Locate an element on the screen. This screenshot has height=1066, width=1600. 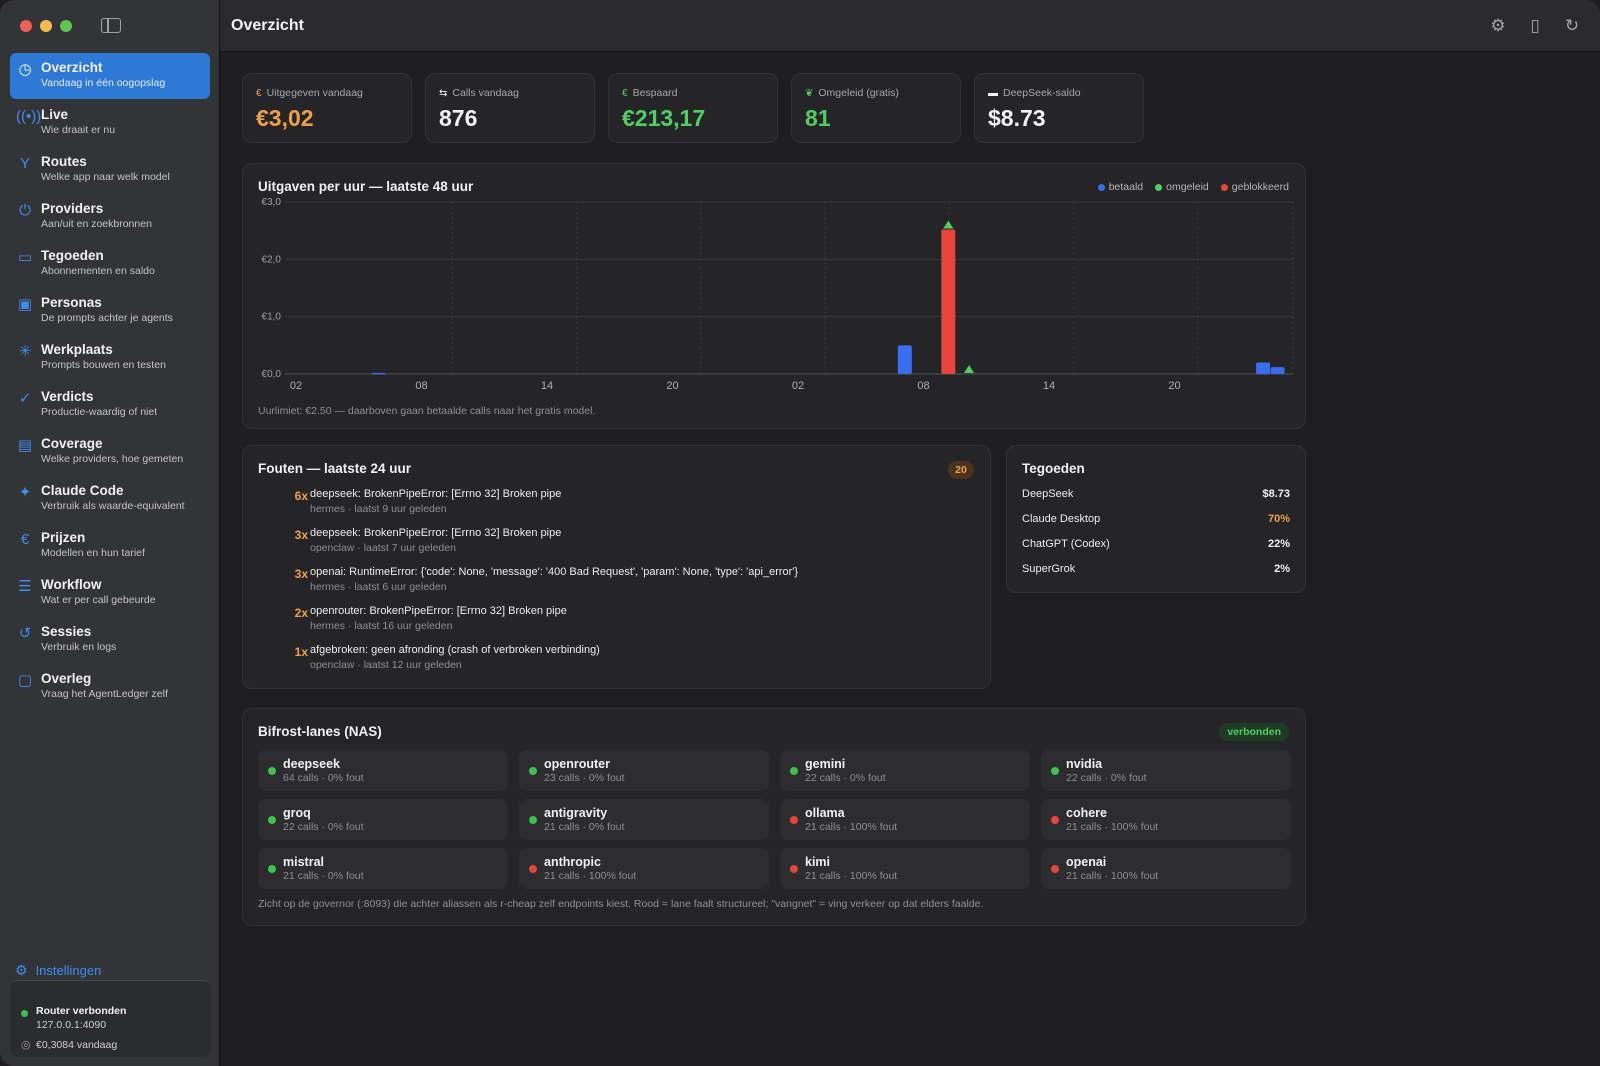
lane-name: anthropic is located at coordinates (572, 862).